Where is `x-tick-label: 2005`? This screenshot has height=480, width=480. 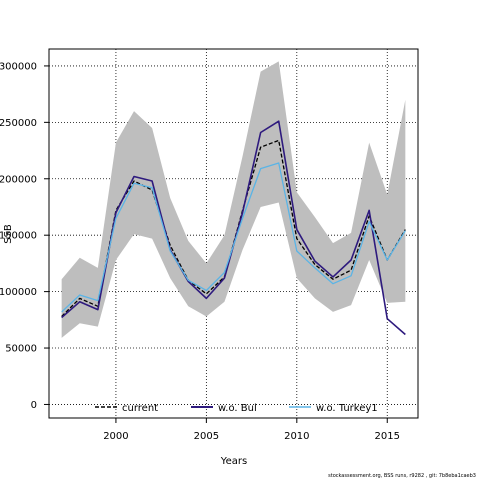 x-tick-label: 2005 is located at coordinates (206, 436).